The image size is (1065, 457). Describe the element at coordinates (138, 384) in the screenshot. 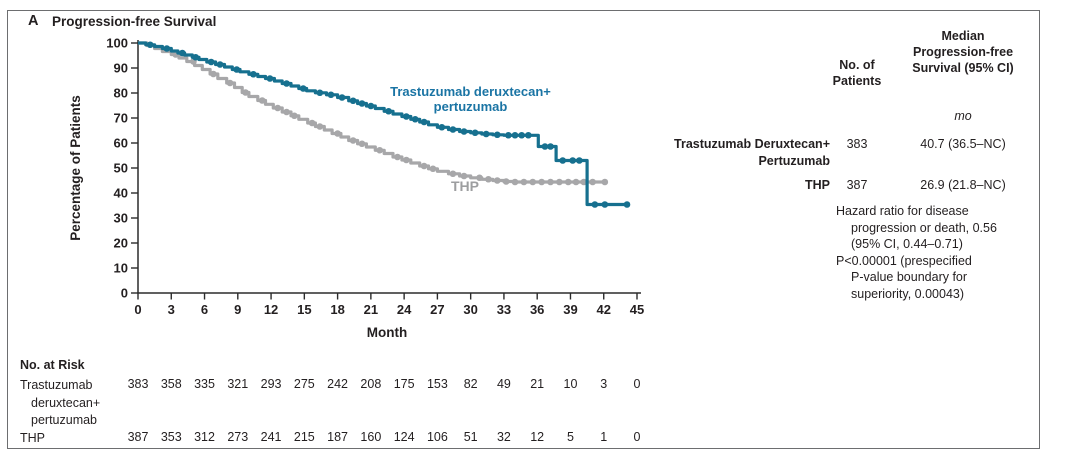

I see `at-risk-count: 383` at that location.